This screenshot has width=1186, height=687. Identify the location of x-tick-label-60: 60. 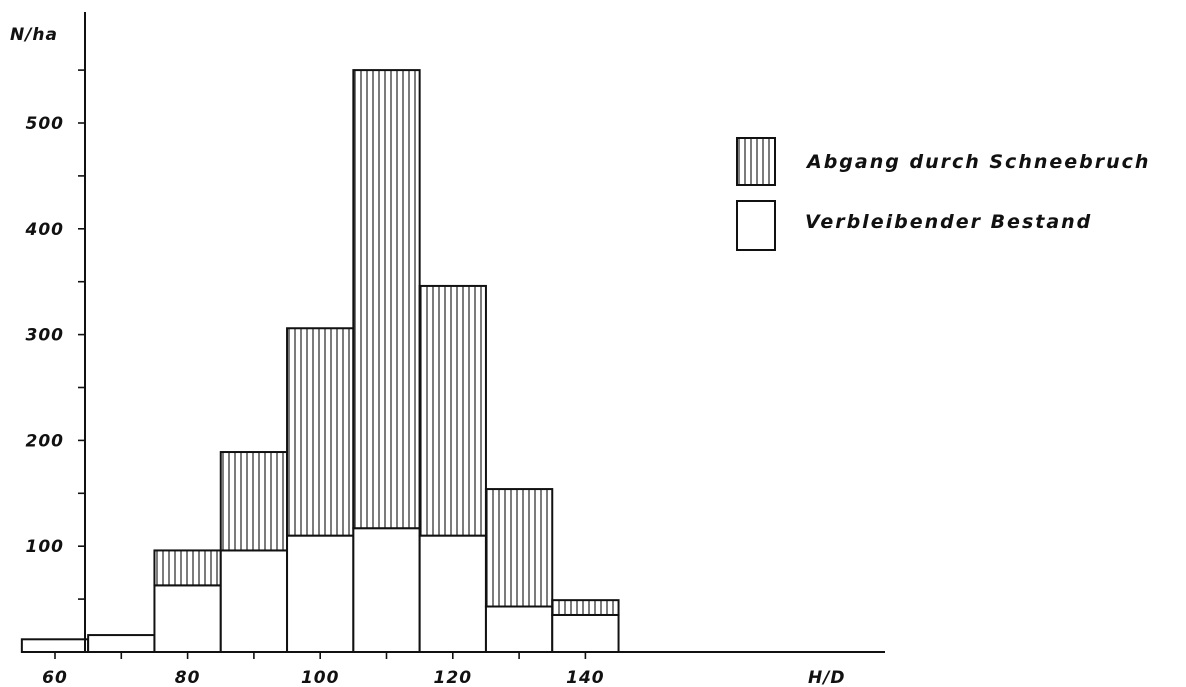
(55, 677).